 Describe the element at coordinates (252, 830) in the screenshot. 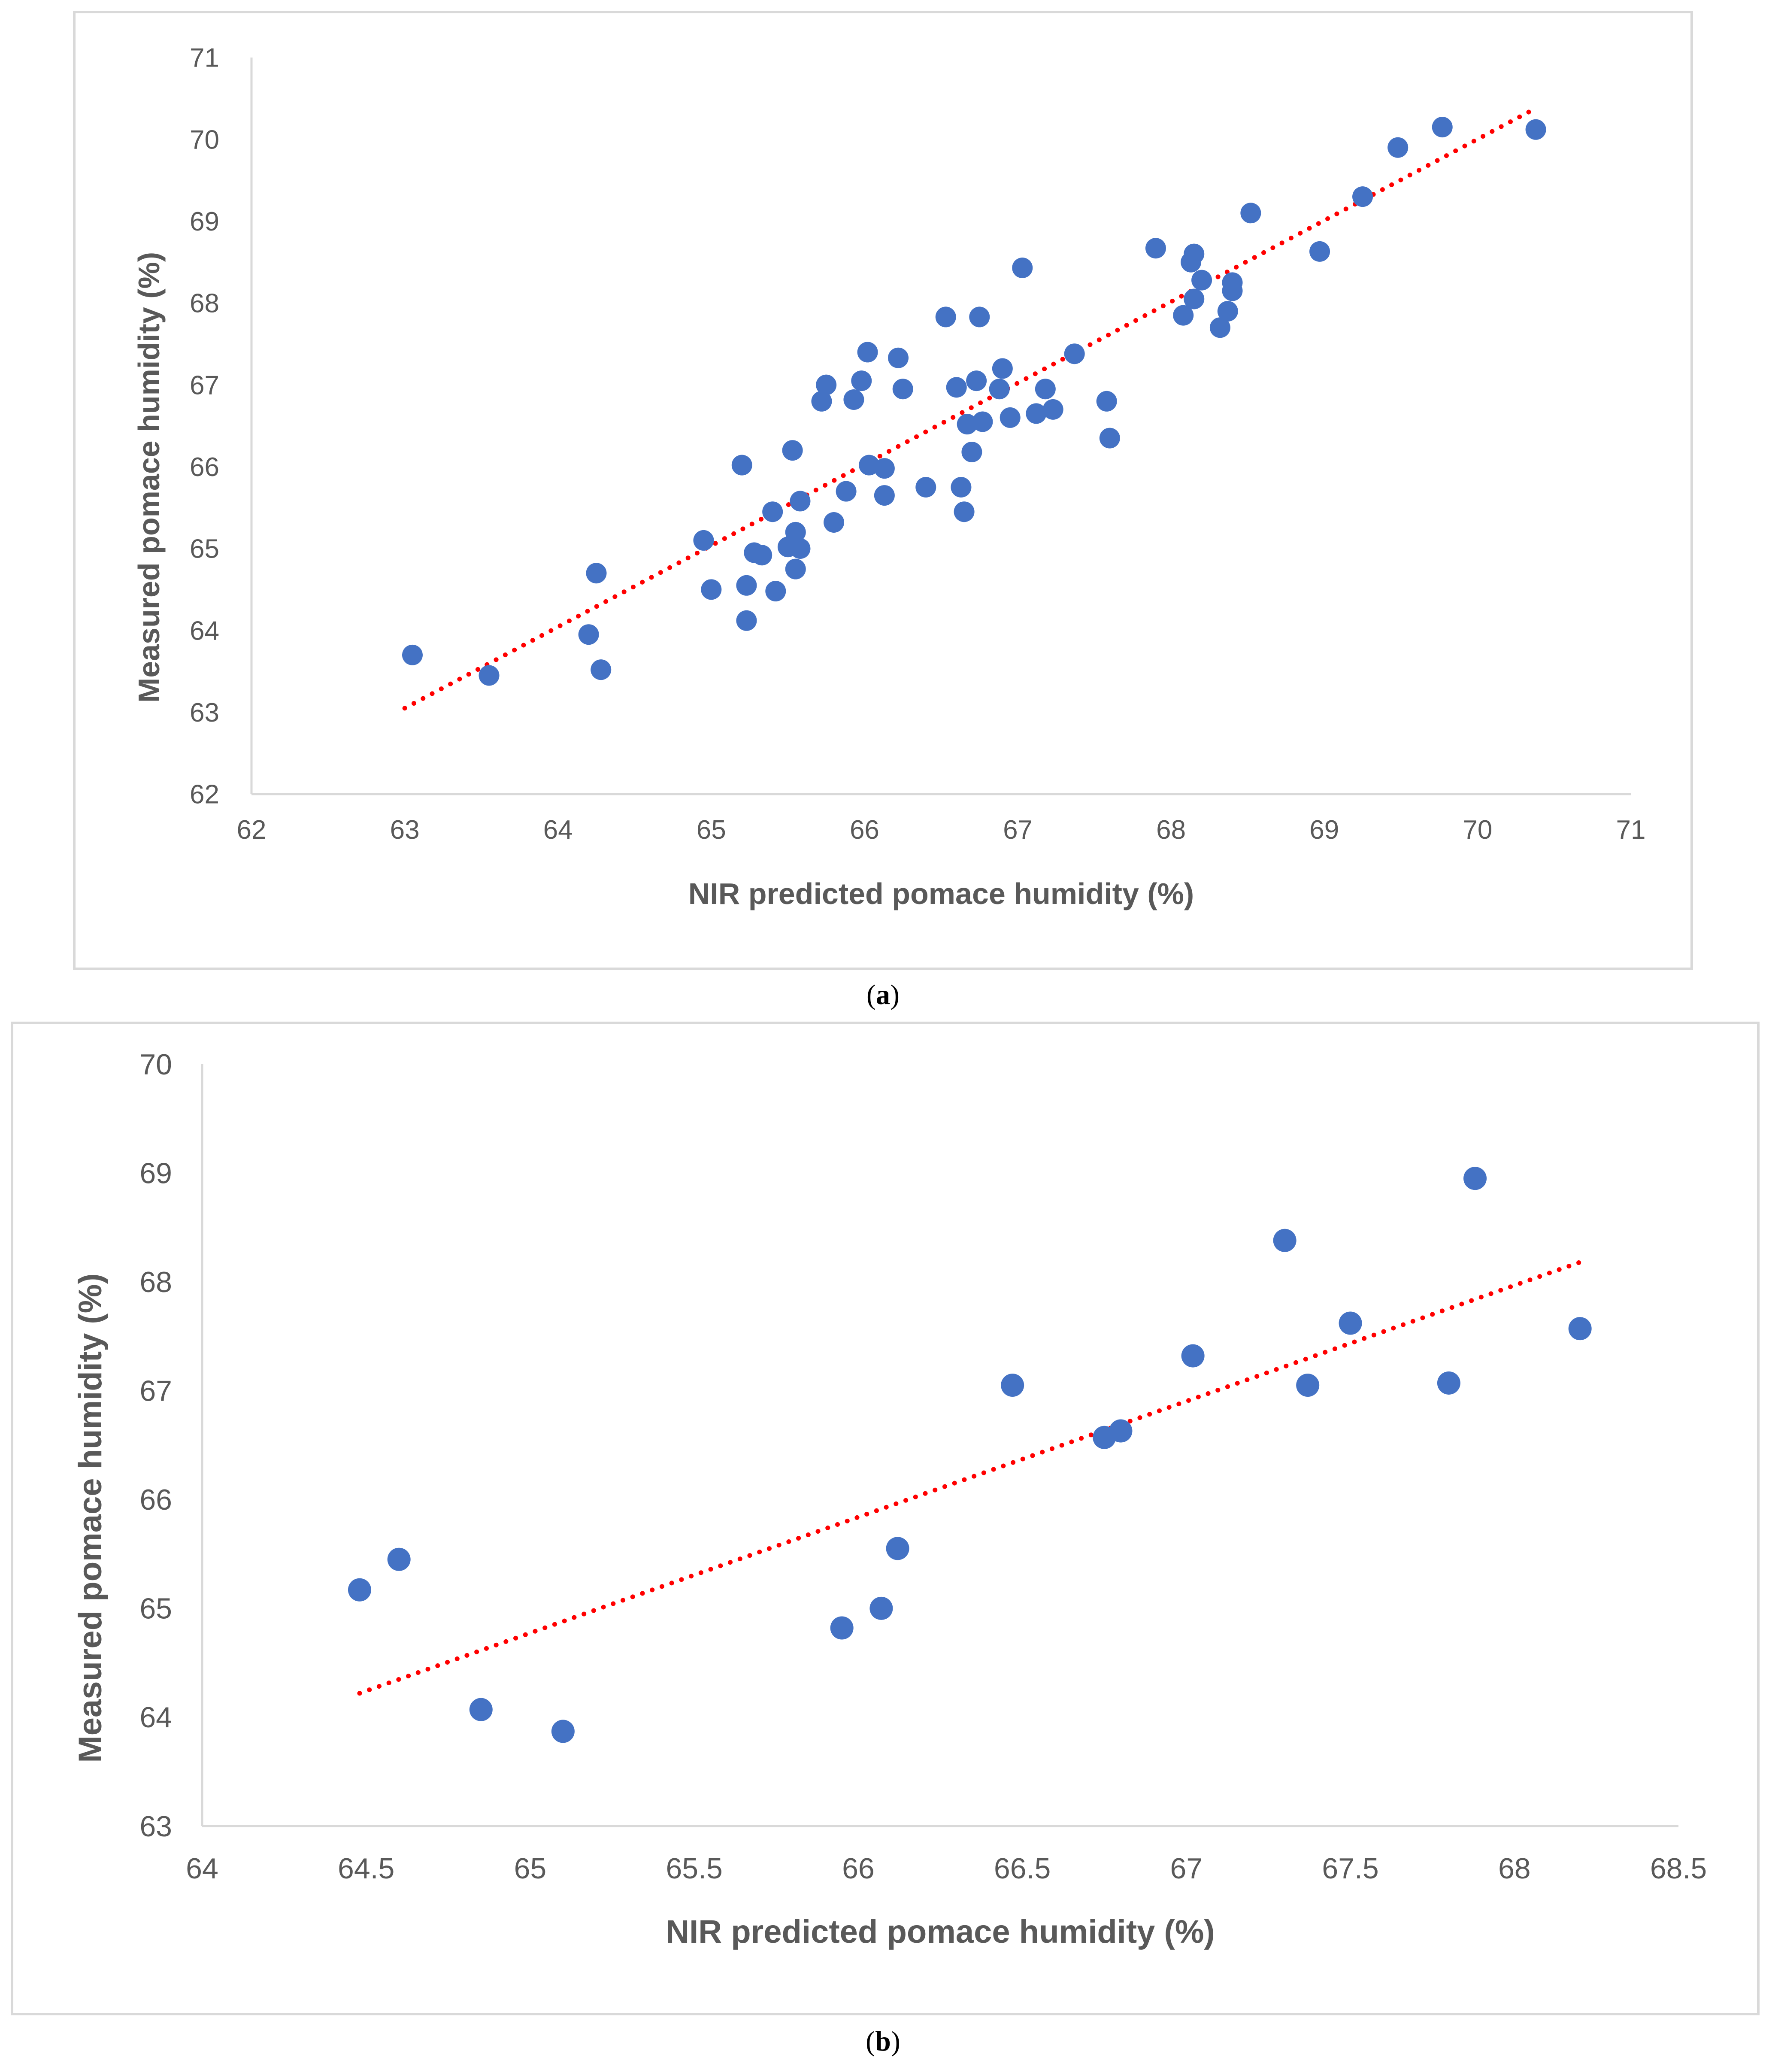

I see `x-tick-label: 62` at that location.